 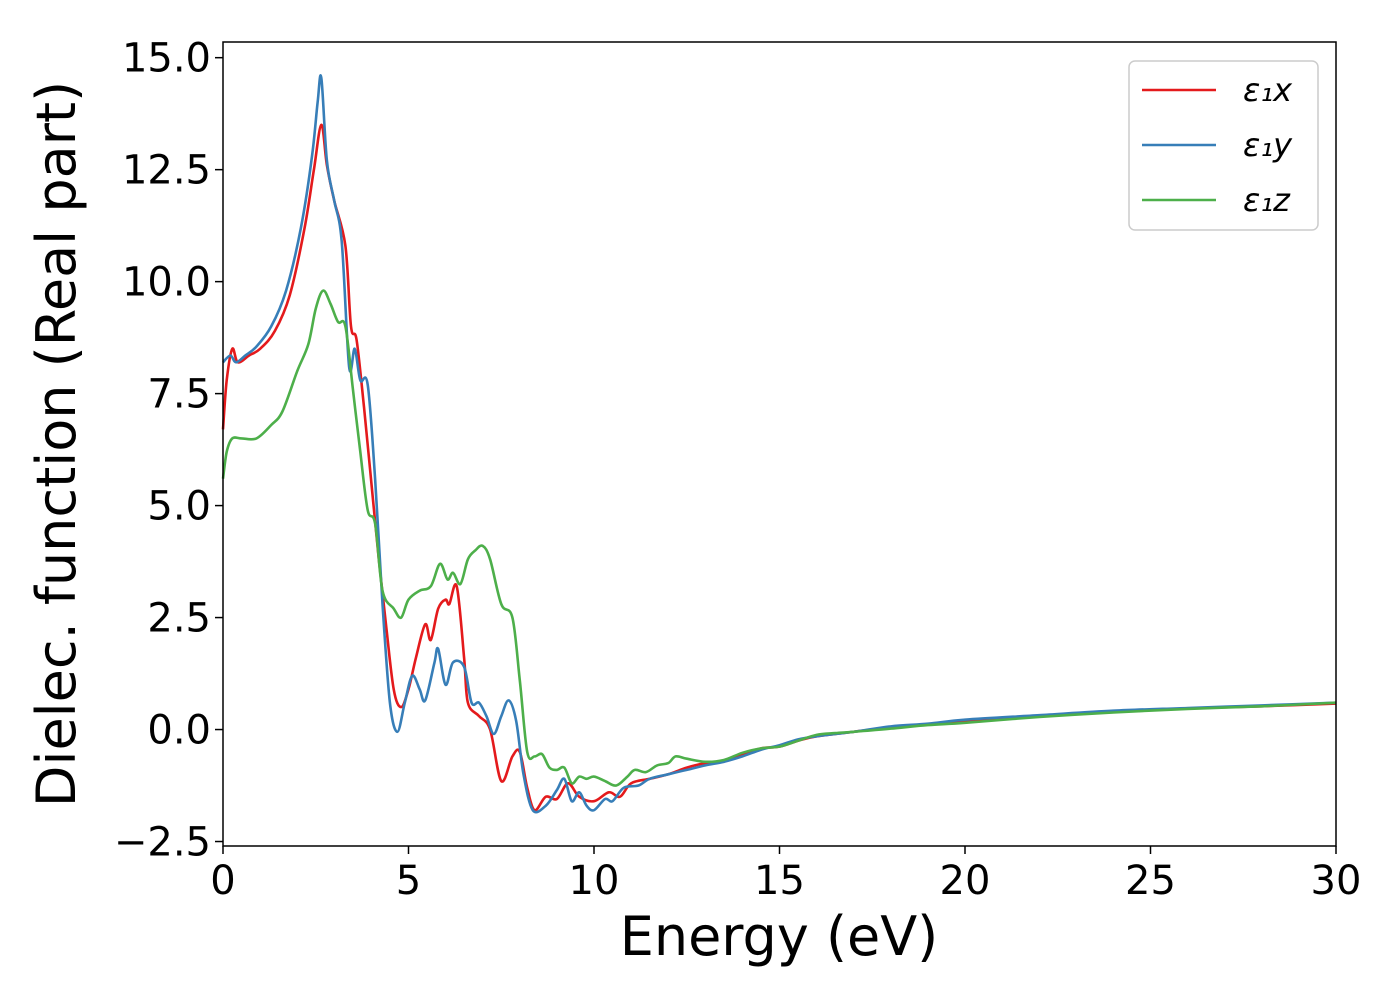 I want to click on x-axis-label: Energy (eV), so click(x=779, y=936).